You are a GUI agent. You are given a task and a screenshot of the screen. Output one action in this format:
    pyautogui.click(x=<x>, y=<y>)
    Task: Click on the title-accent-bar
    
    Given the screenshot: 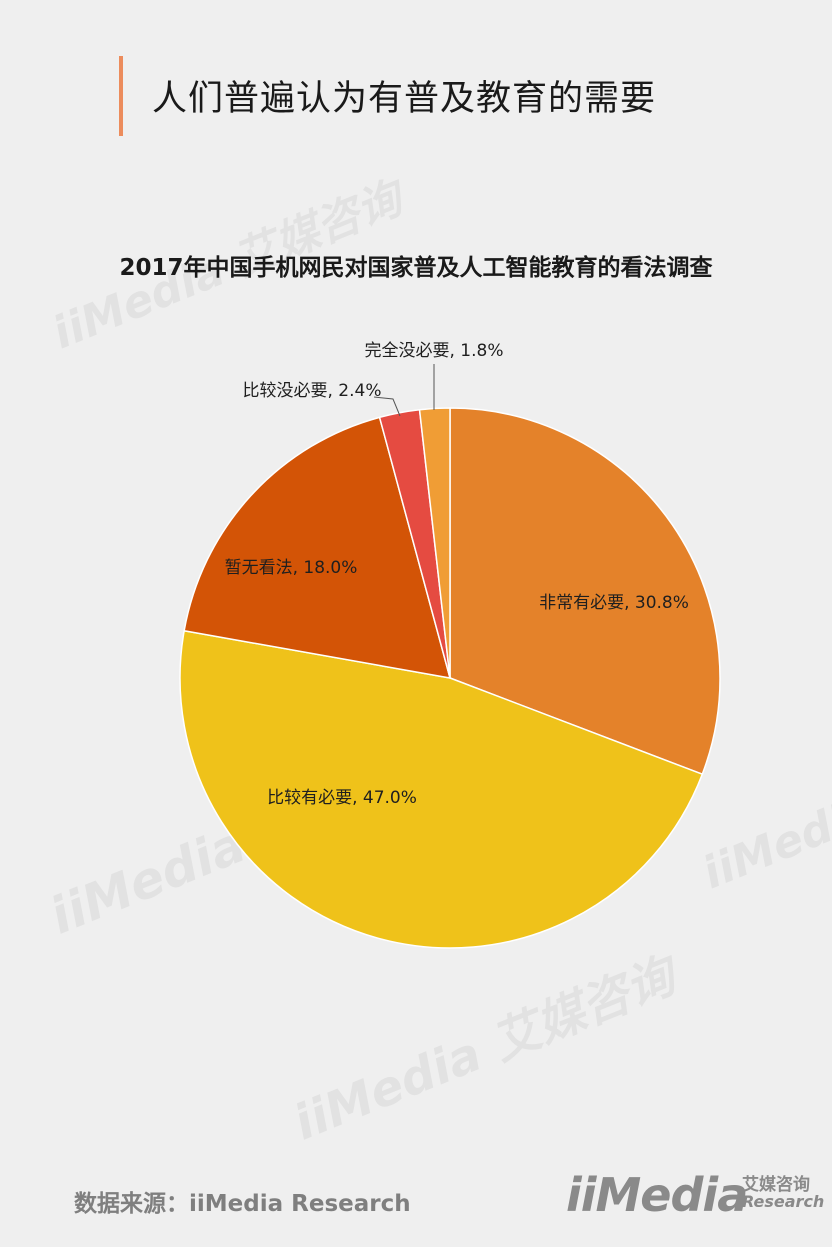 What is the action you would take?
    pyautogui.click(x=121, y=96)
    